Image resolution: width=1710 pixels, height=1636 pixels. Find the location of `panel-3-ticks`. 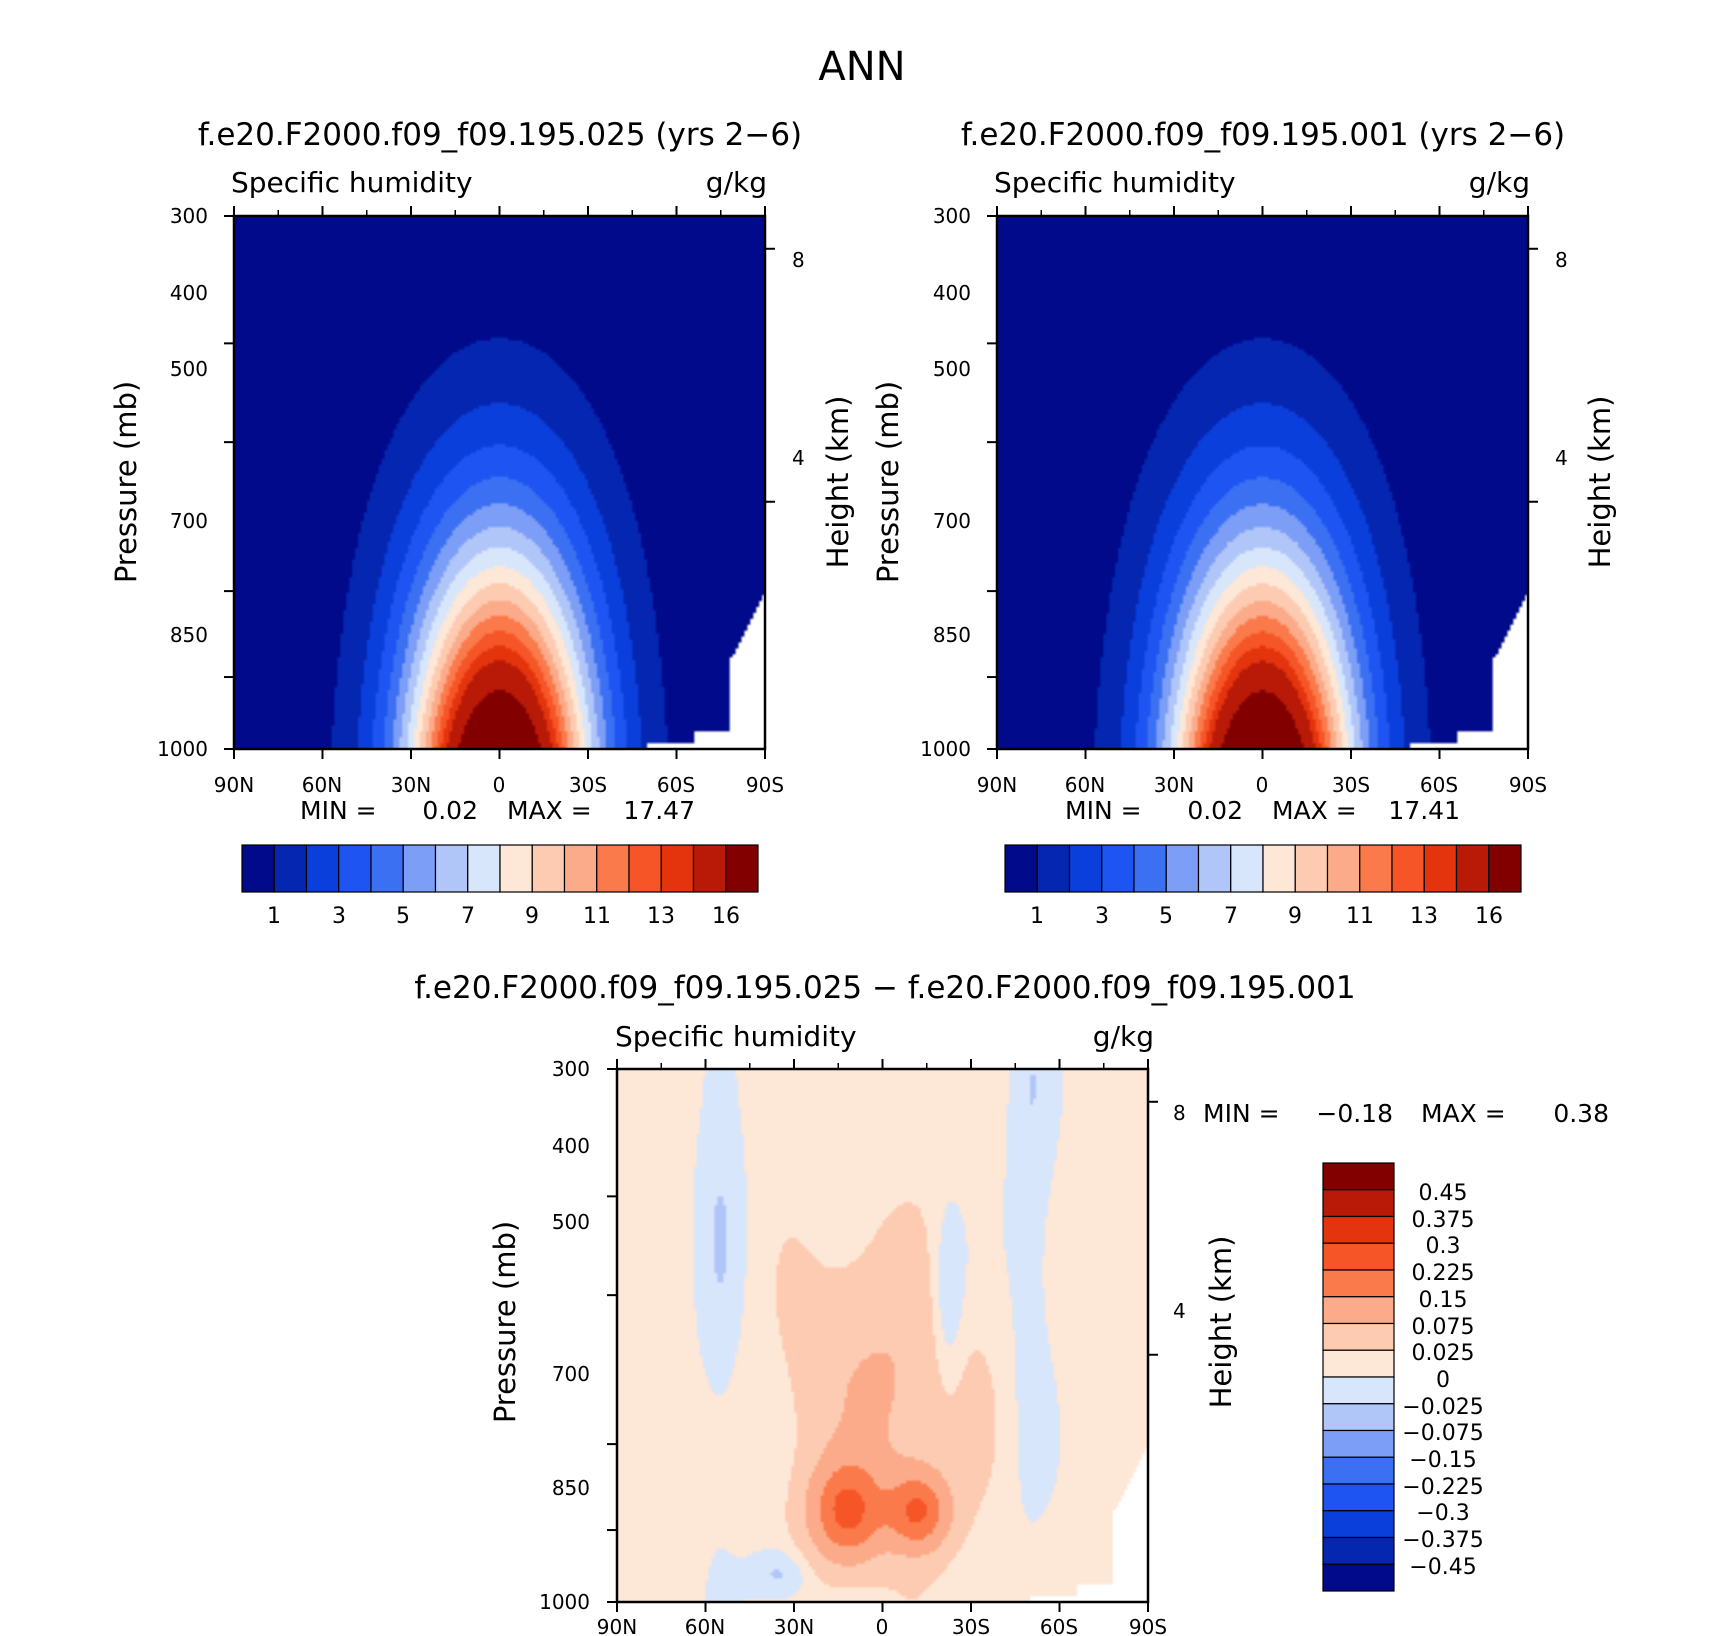

panel-3-ticks is located at coordinates (882, 1335).